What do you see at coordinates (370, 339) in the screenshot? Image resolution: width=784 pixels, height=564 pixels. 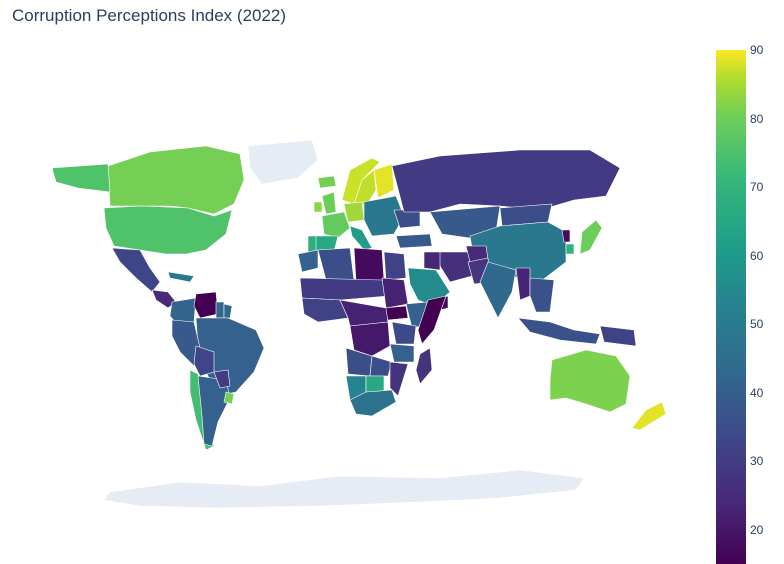 I see `region-dr-congo` at bounding box center [370, 339].